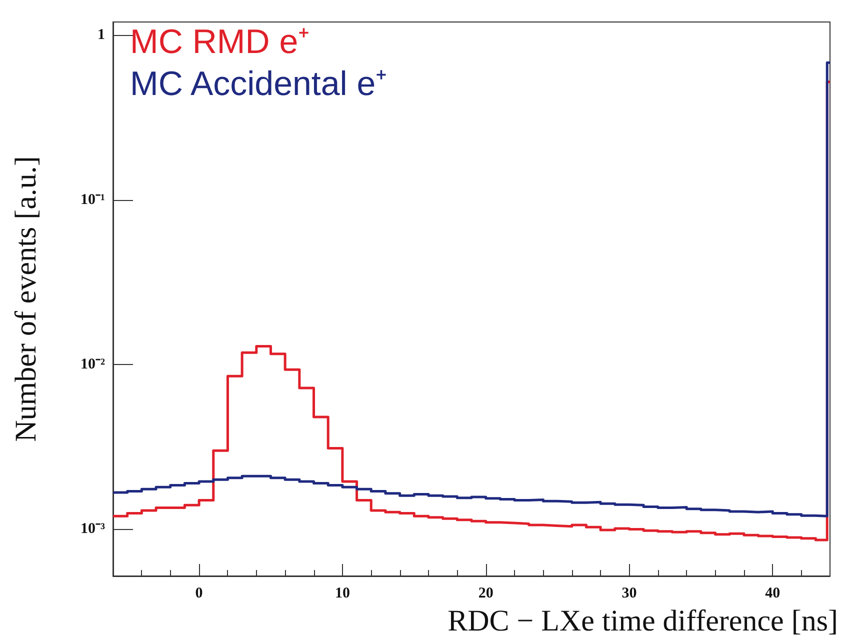 This screenshot has height=641, width=846. I want to click on y-tick-label: 10⁻³, so click(93, 529).